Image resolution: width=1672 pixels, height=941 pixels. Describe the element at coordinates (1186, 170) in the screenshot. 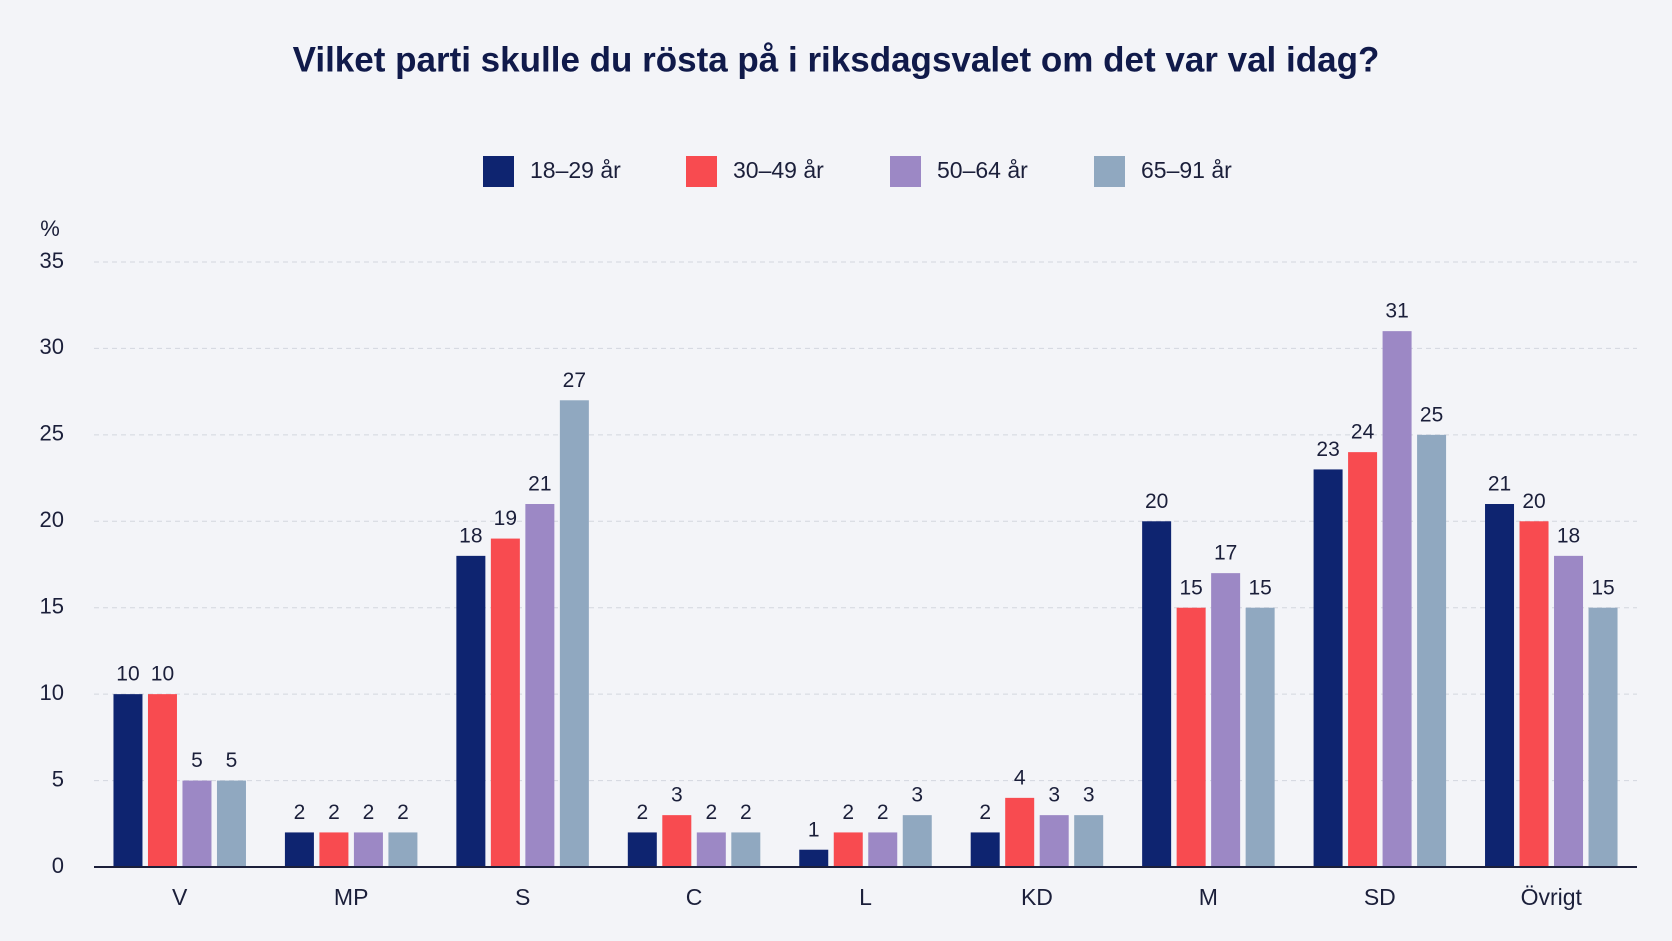

I see `legend-label: 65–91 år` at that location.